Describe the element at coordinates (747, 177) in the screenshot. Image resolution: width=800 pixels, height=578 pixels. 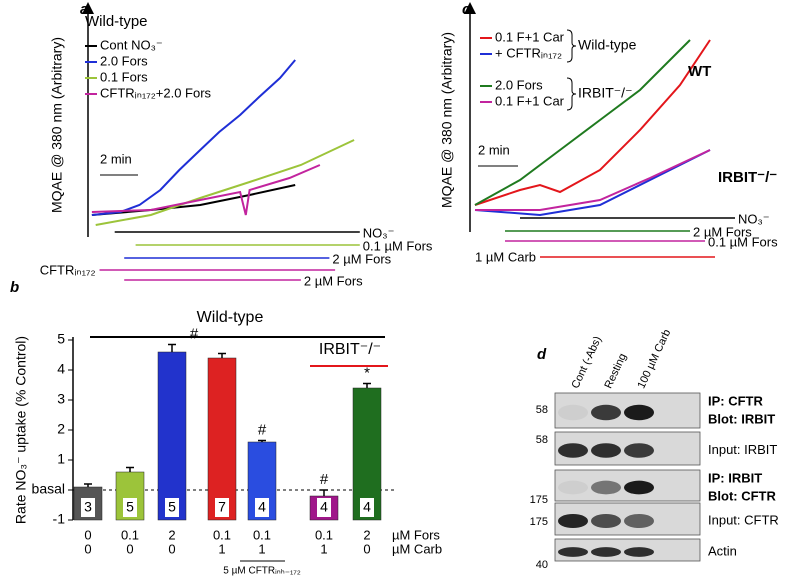
I see `trace-label: IRBIT⁻/⁻` at that location.